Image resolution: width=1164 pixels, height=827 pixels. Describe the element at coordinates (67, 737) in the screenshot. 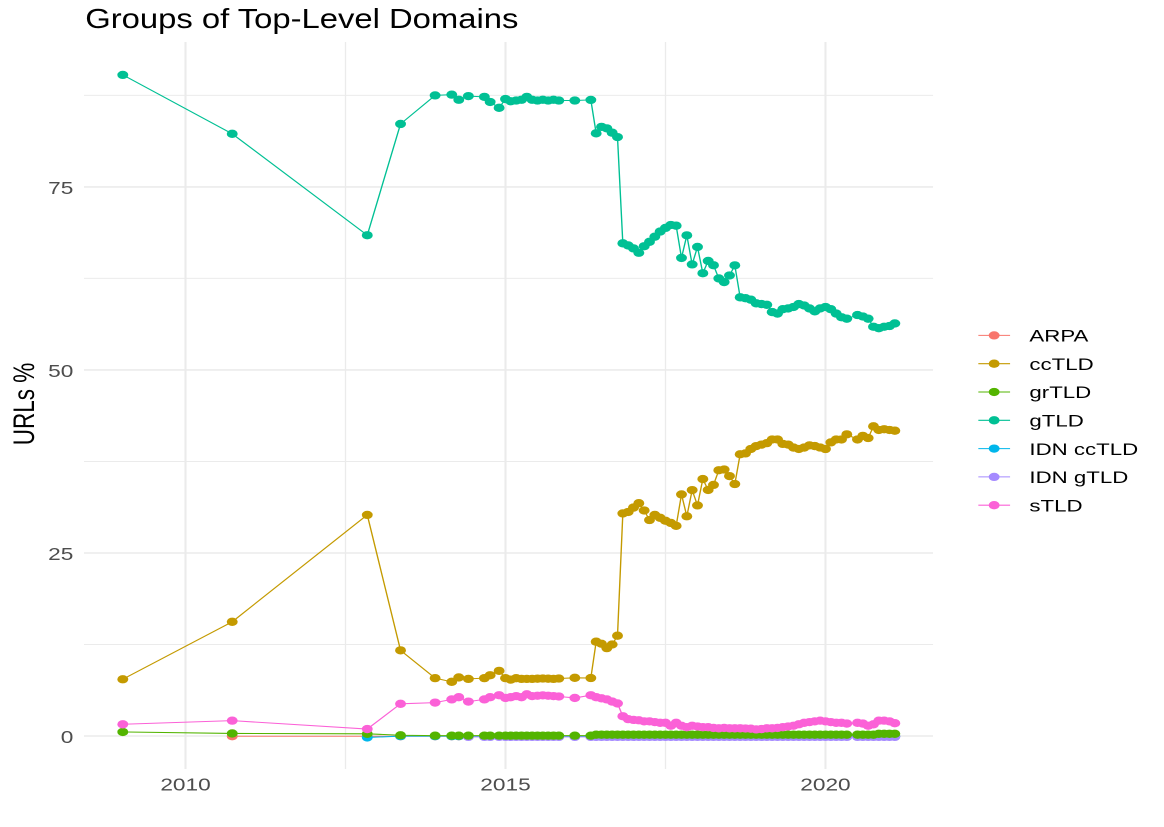

I see `svg-text: 0` at that location.